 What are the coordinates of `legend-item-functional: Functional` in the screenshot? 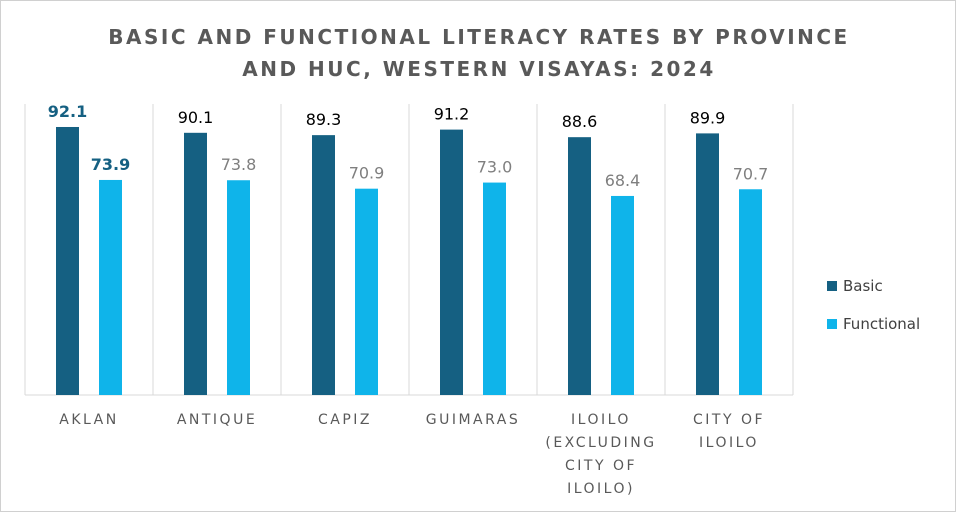 It's located at (873, 324).